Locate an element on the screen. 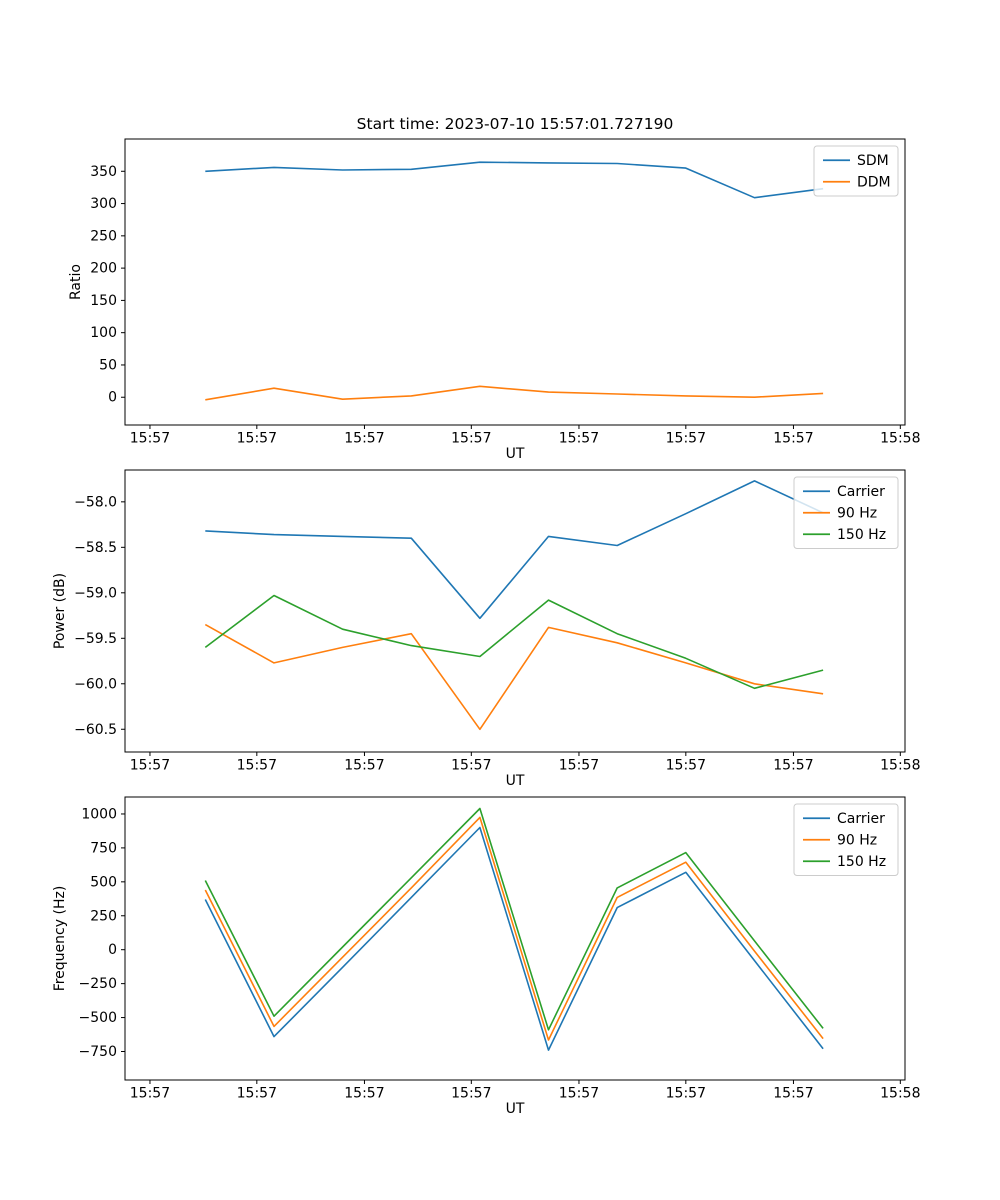 The image size is (1000, 1200). plot2-legend: Carrier 90 Hz 150 Hz is located at coordinates (846, 512).